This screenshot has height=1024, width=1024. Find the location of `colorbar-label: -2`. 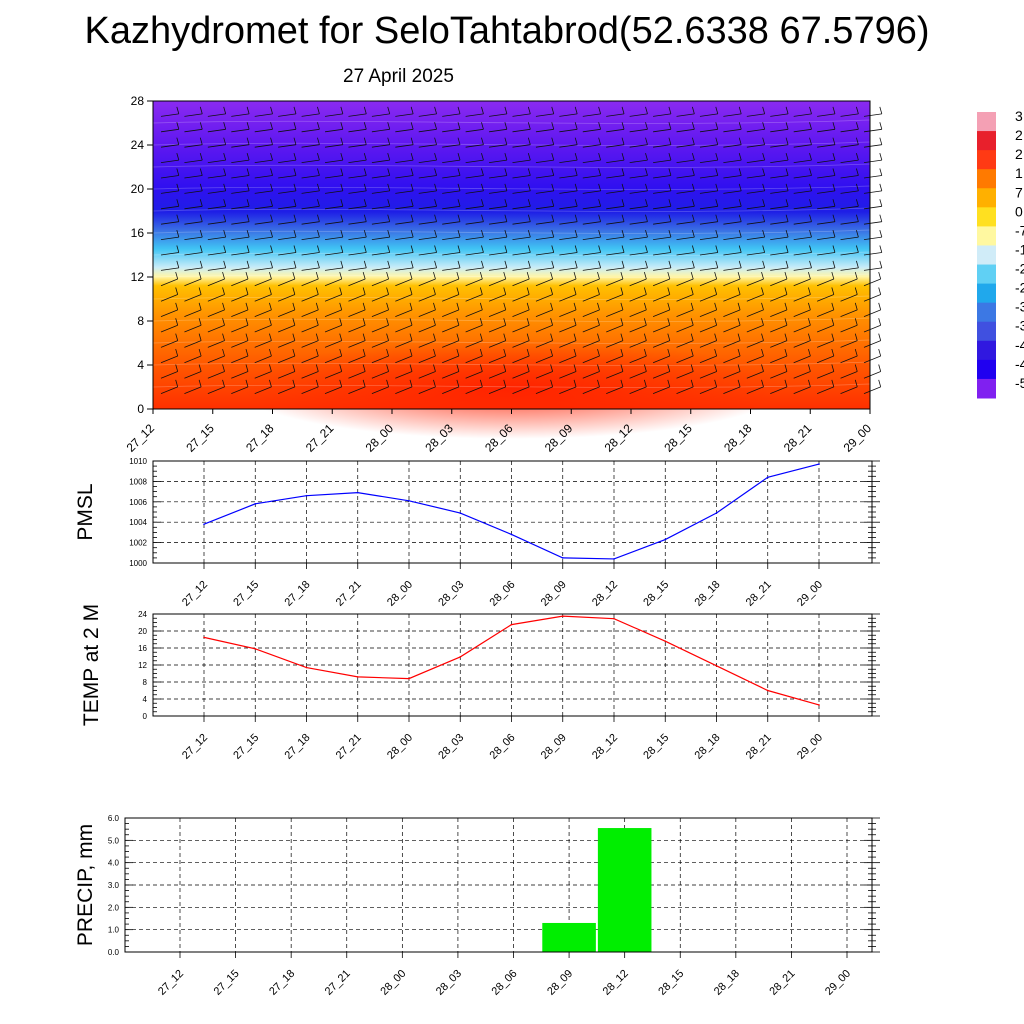

colorbar-label: -2 is located at coordinates (1019, 269).